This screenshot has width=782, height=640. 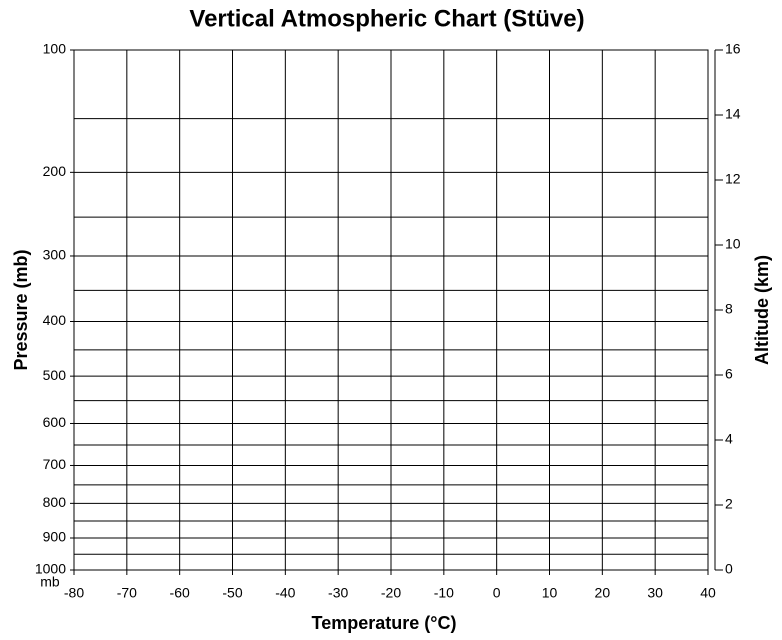 I want to click on y2-tick-label: 12, so click(x=733, y=179).